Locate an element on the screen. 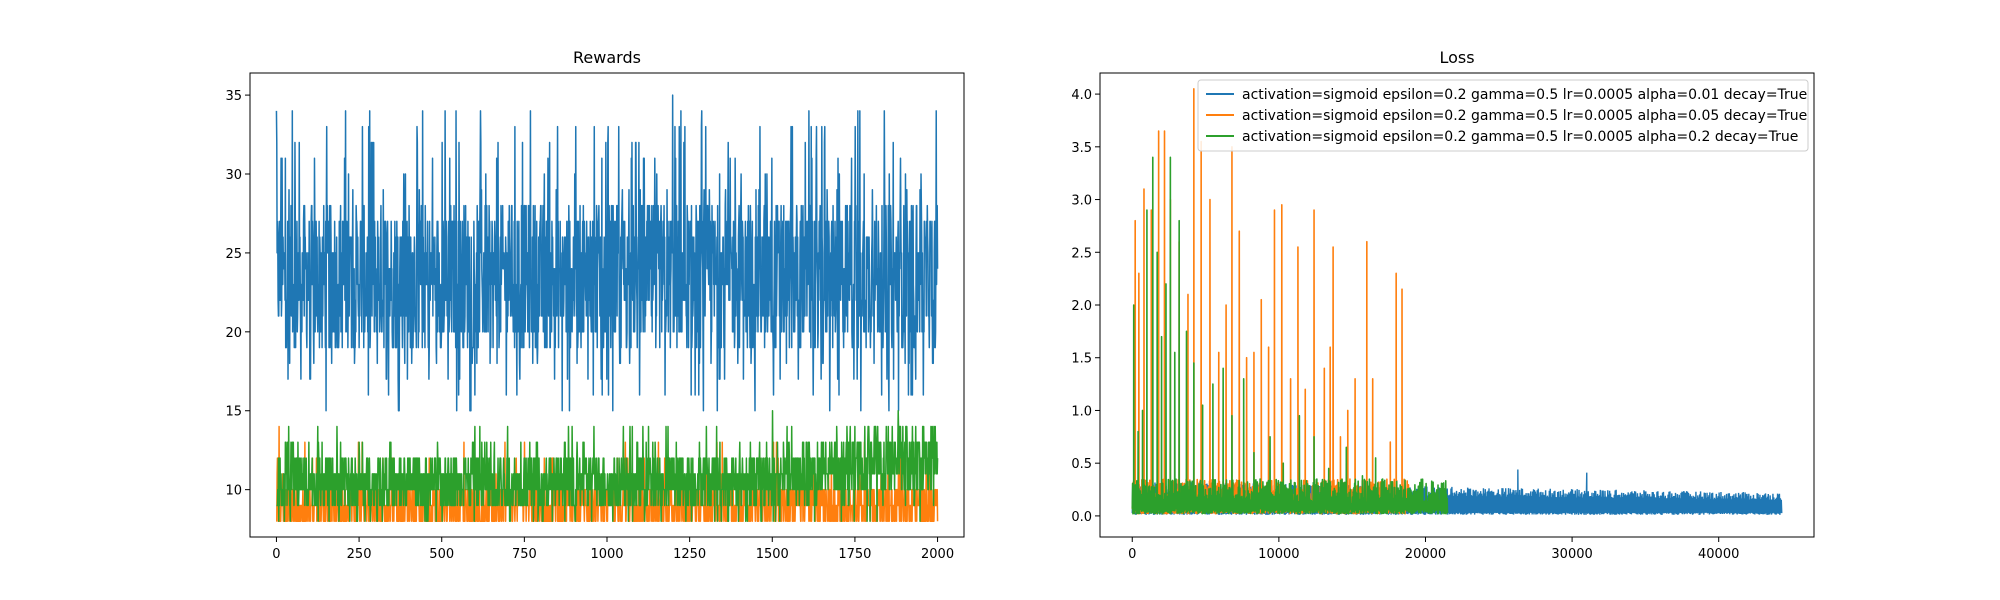 The width and height of the screenshot is (2000, 600). rewards-x-tick-label: 2000 is located at coordinates (937, 554).